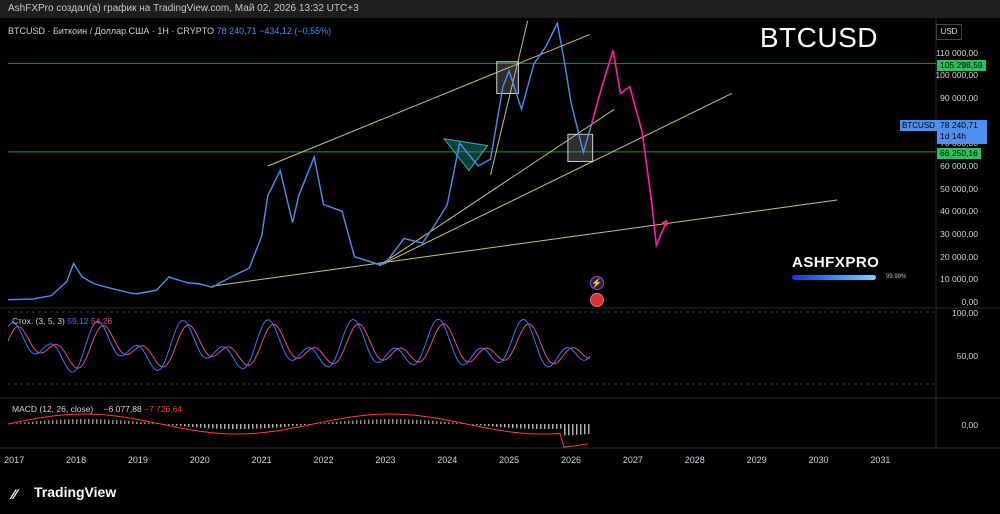 The height and width of the screenshot is (514, 1000). Describe the element at coordinates (298, 430) in the screenshot. I see `macd-line` at that location.